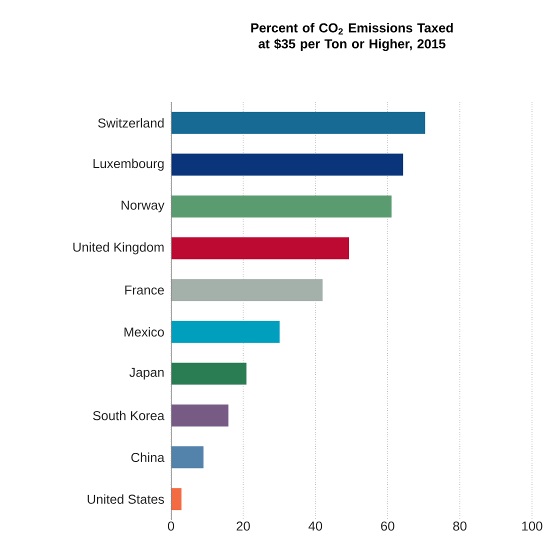  Describe the element at coordinates (143, 206) in the screenshot. I see `y-tick-label: Norway` at that location.